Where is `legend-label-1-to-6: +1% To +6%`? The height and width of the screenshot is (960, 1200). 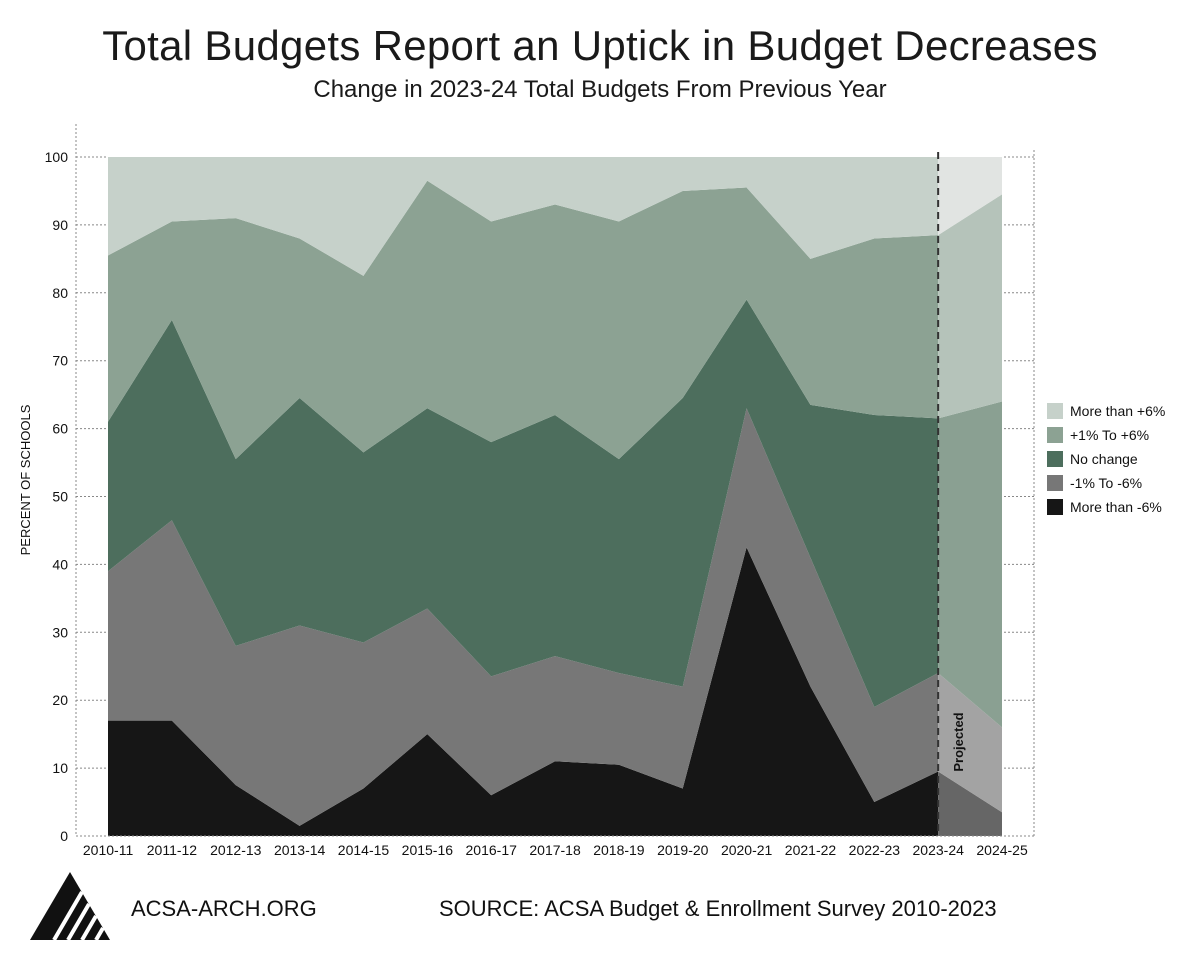
legend-label-1-to-6: +1% To +6% is located at coordinates (1109, 435).